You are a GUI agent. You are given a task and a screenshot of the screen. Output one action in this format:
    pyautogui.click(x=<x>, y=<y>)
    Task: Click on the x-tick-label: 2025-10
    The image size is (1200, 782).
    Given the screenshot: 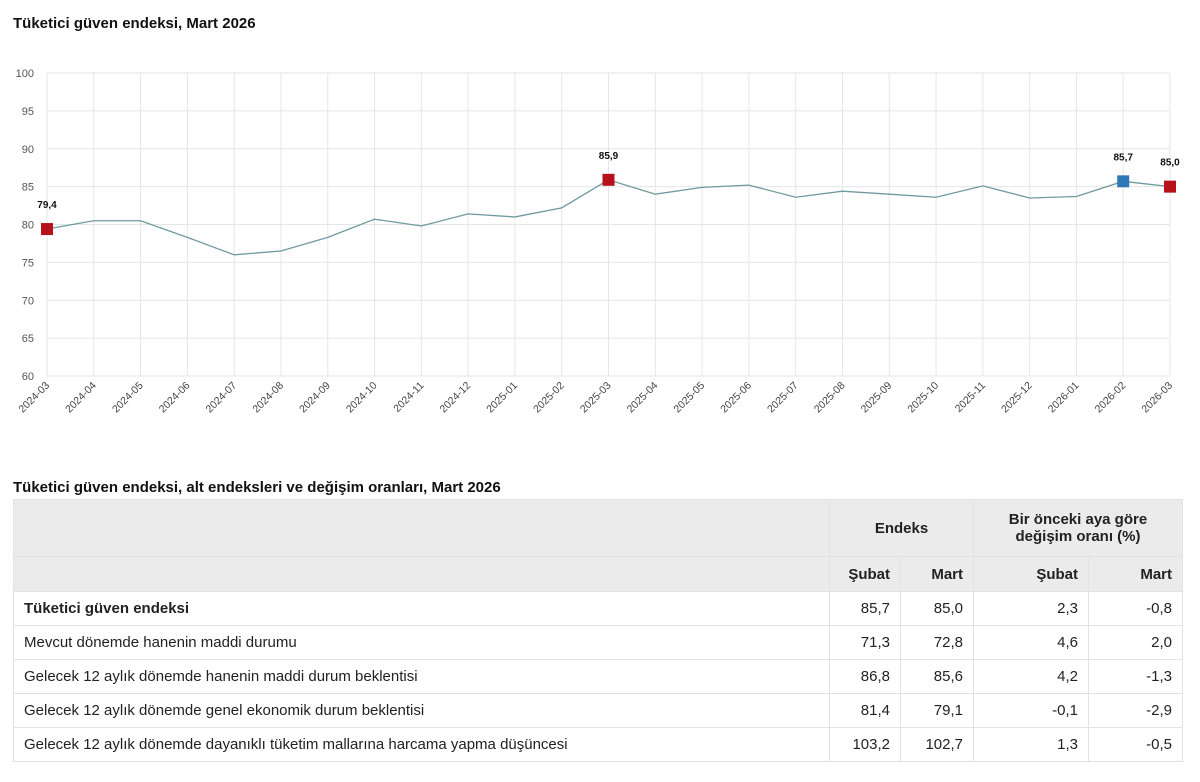 What is the action you would take?
    pyautogui.click(x=923, y=398)
    